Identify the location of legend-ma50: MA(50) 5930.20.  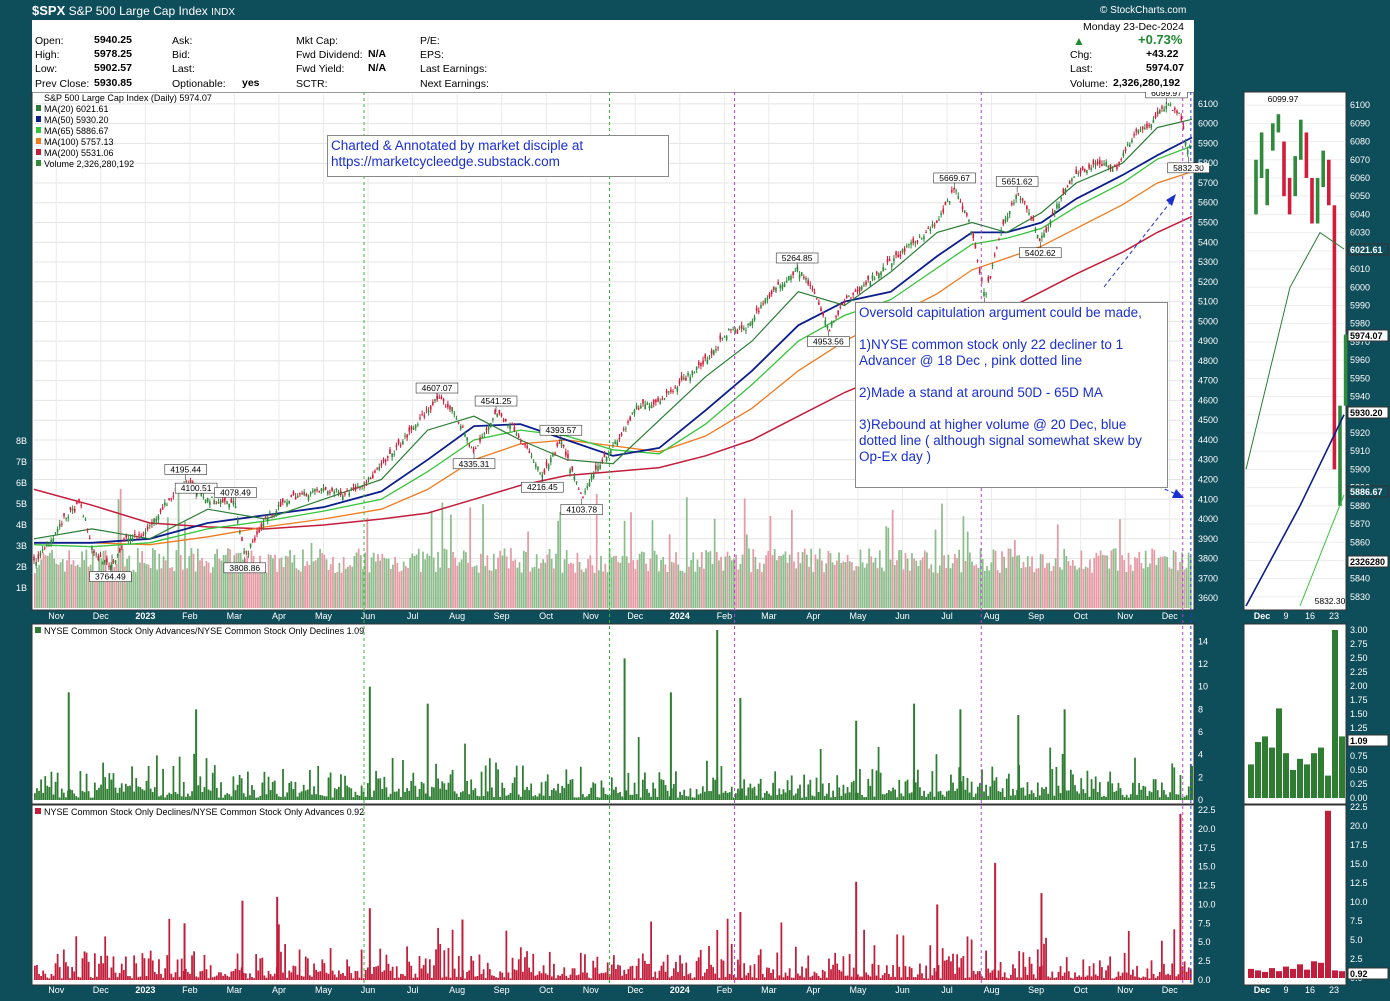
(76, 120).